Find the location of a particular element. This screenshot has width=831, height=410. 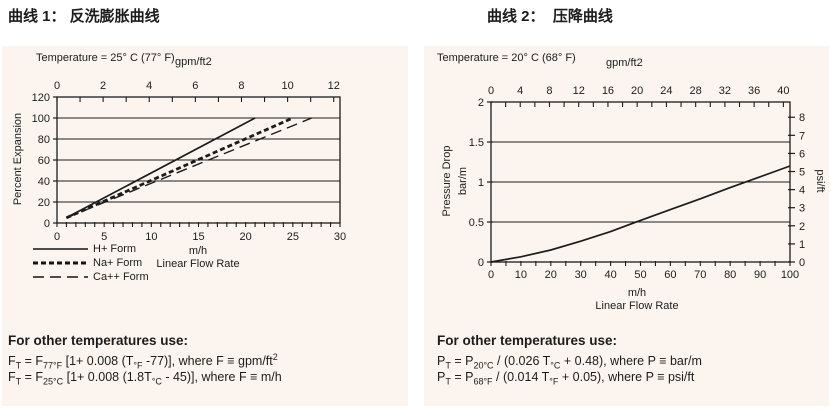

x-tick-label: 50 is located at coordinates (640, 275).